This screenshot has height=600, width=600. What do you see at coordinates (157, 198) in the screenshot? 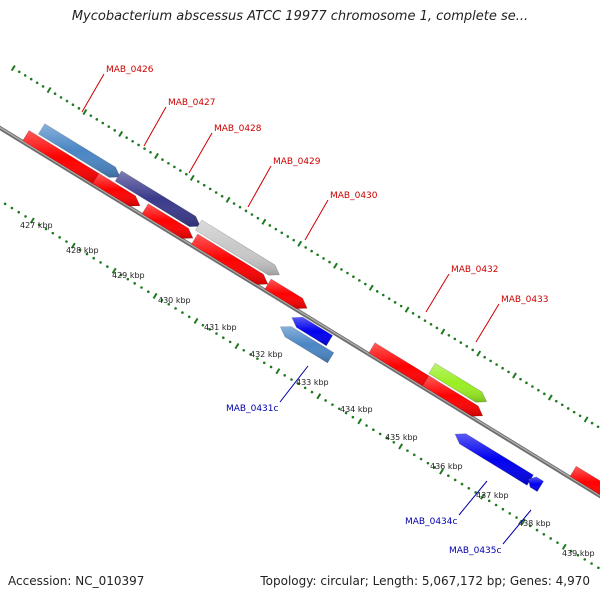
I see `gene-feature-navy` at bounding box center [157, 198].